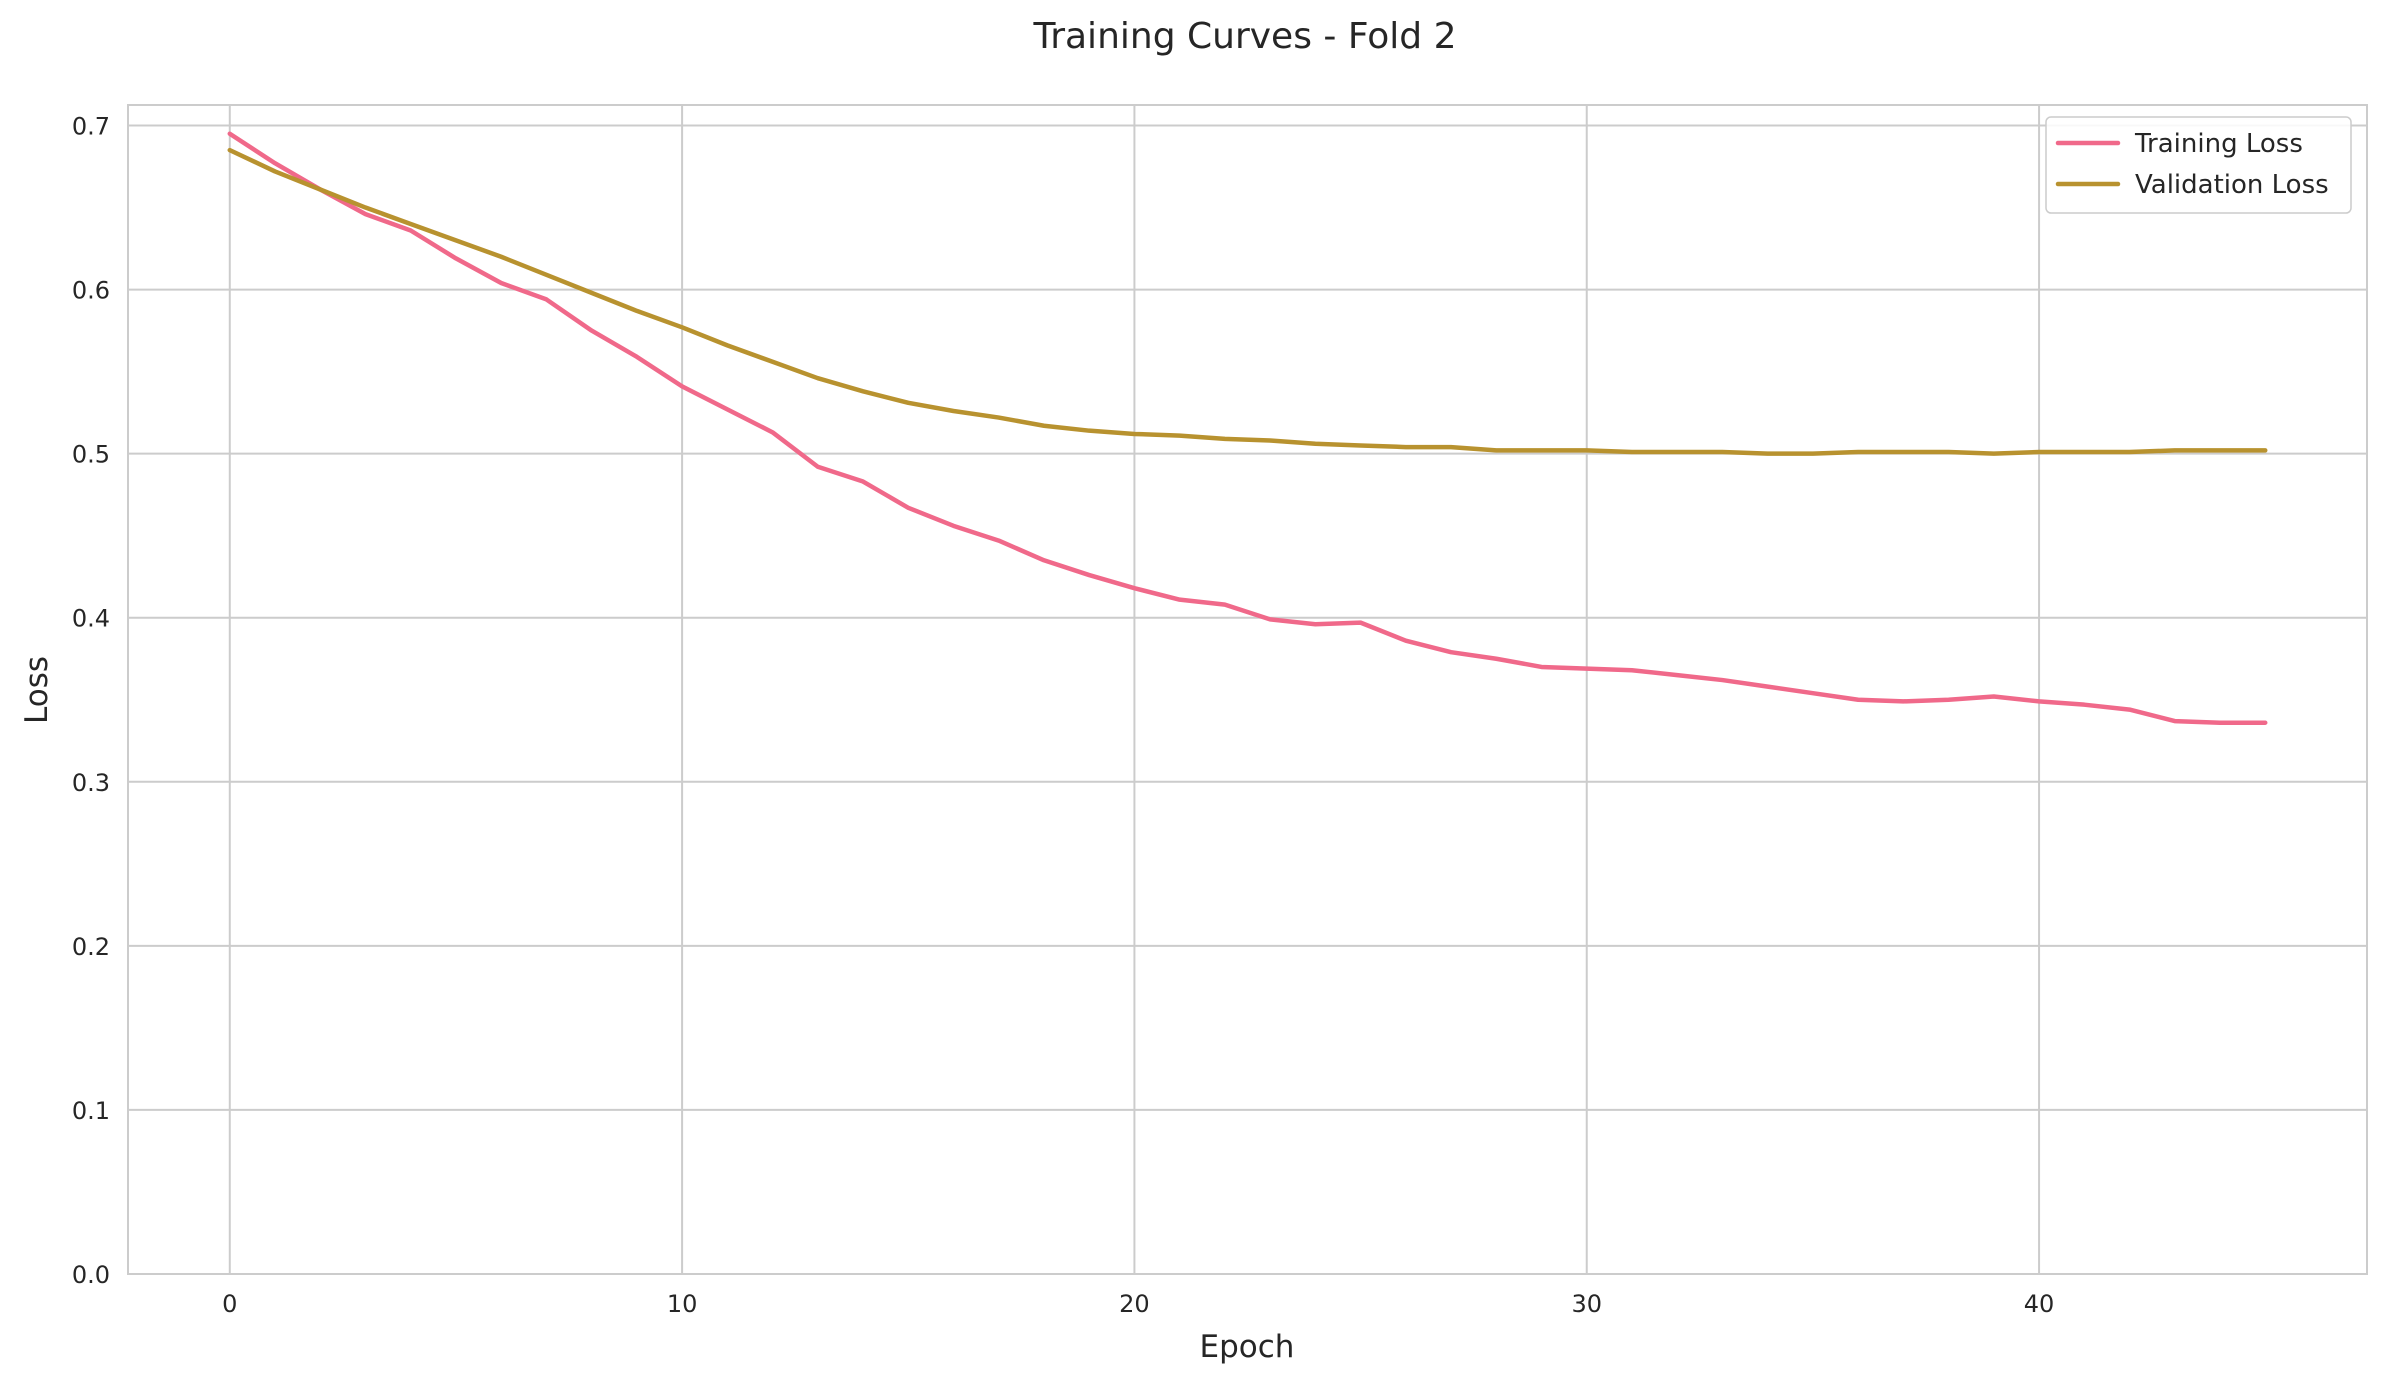 This screenshot has width=2382, height=1386. What do you see at coordinates (91, 127) in the screenshot?
I see `y-tick-label: 0.7` at bounding box center [91, 127].